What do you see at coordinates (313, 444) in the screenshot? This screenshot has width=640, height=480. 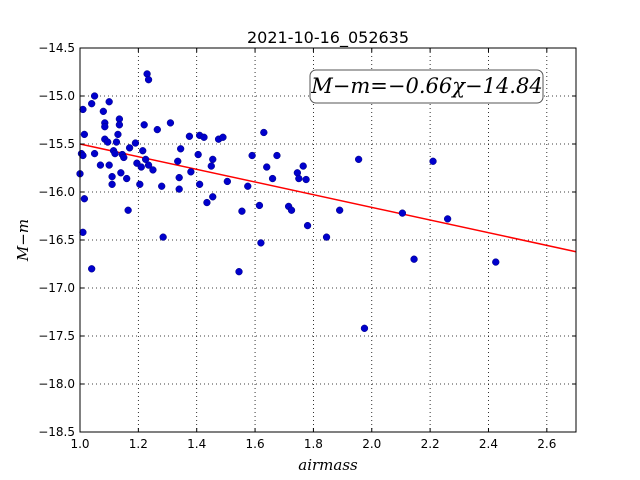 I see `x-tick-label: 1.8` at bounding box center [313, 444].